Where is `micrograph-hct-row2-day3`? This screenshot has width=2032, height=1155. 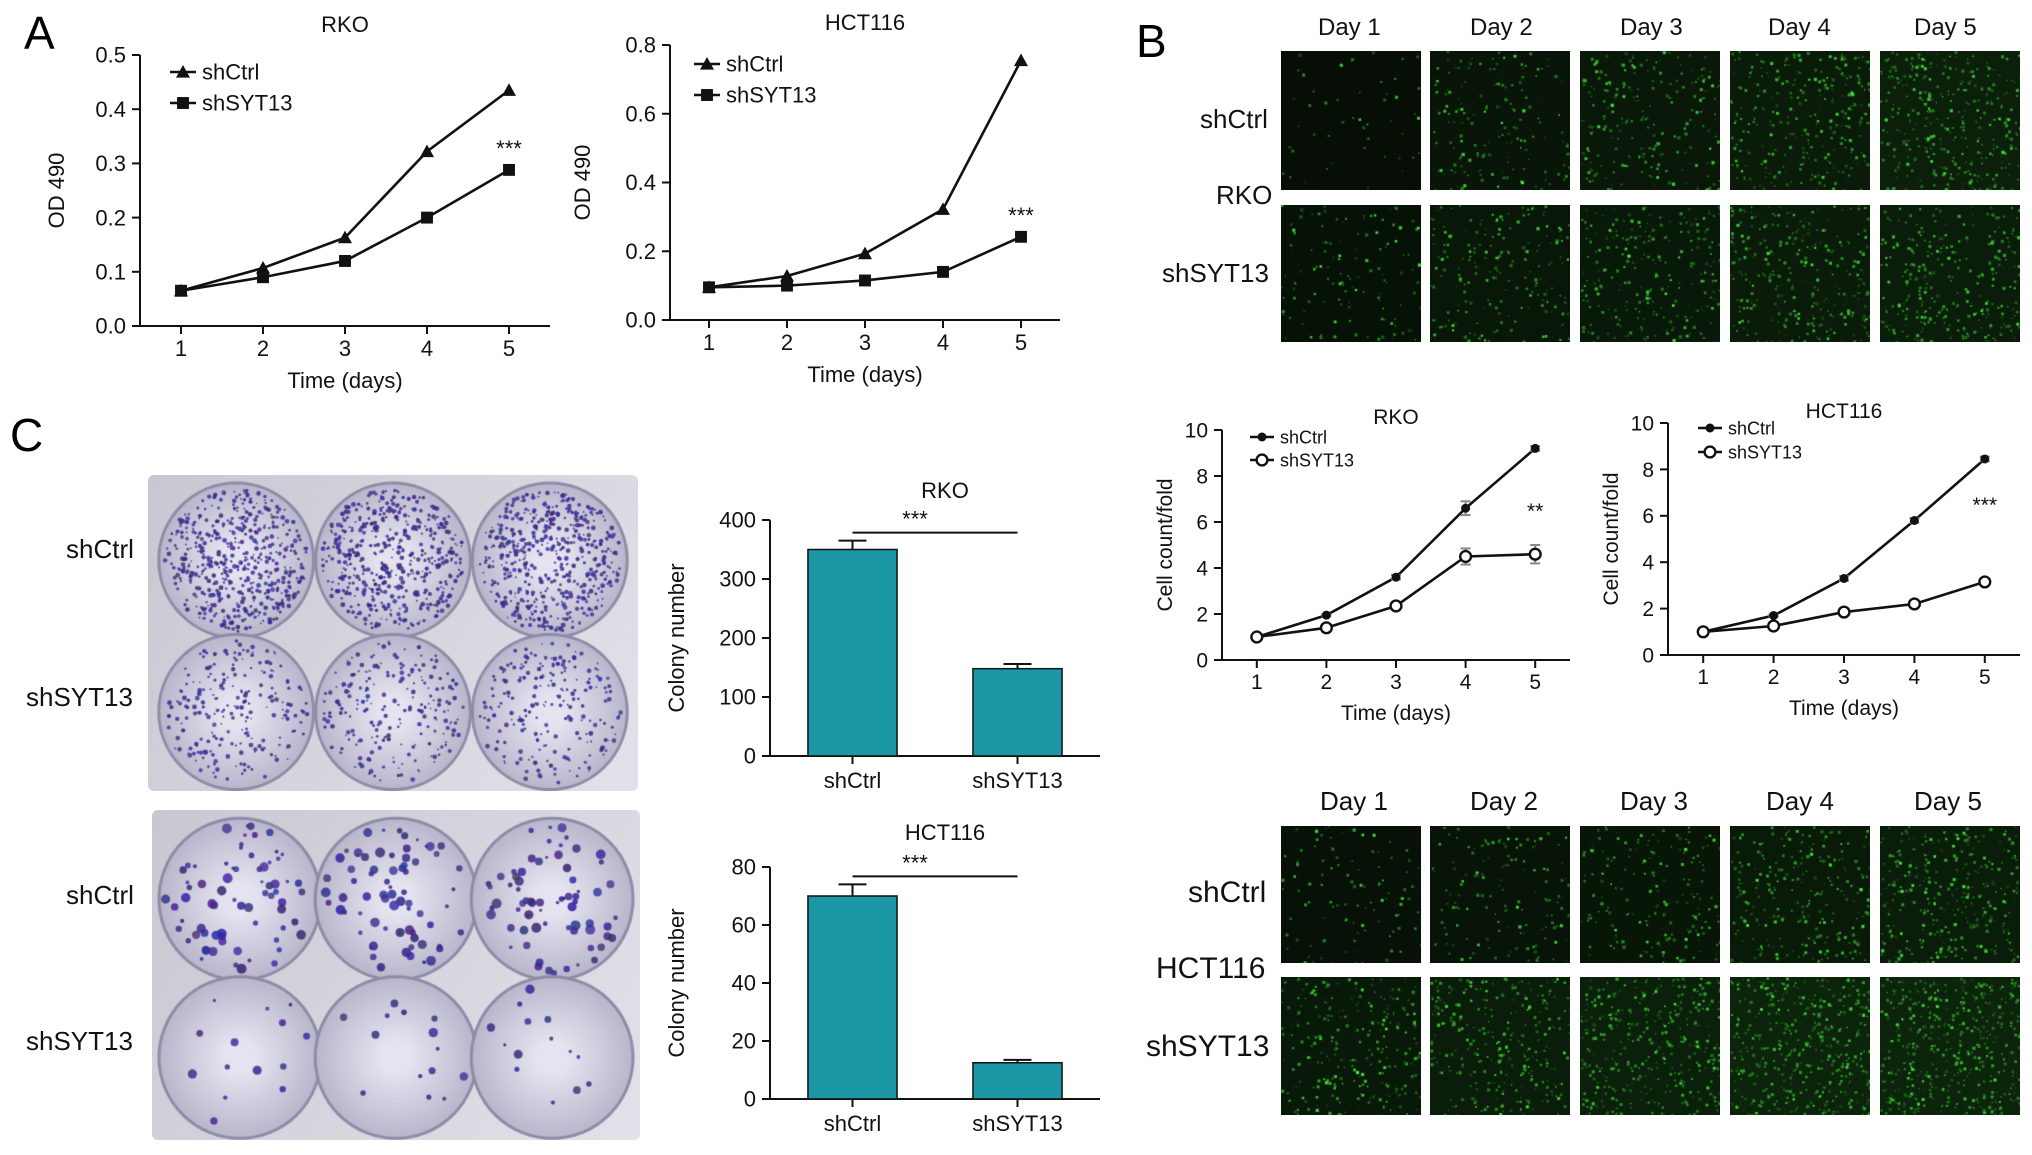
micrograph-hct-row2-day3 is located at coordinates (1650, 1046).